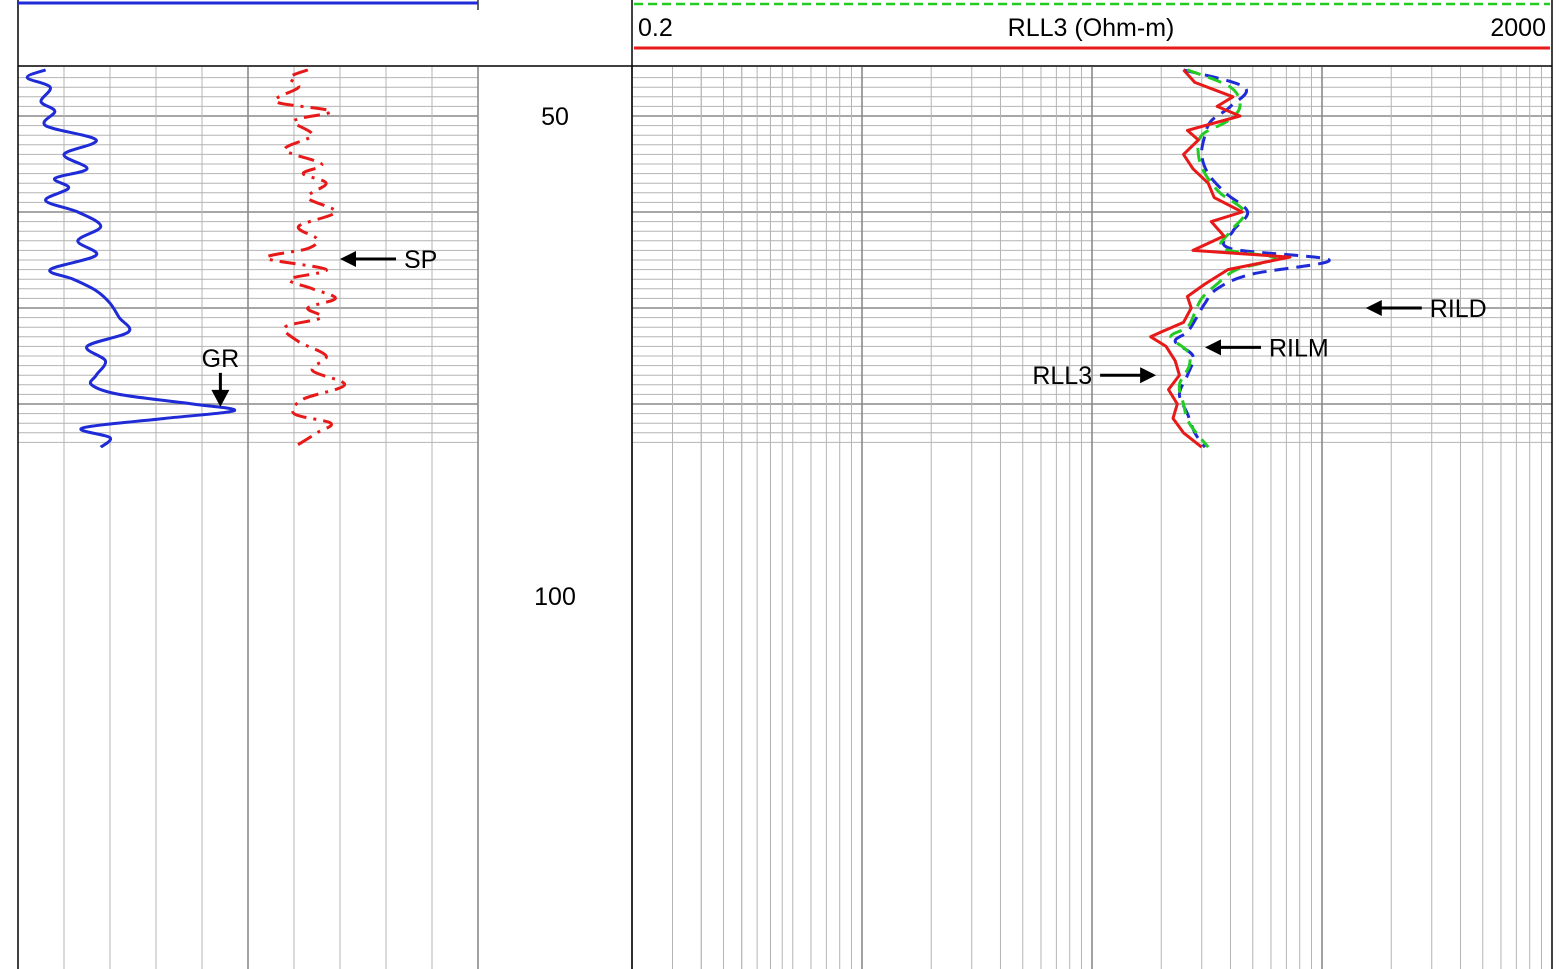 Image resolution: width=1568 pixels, height=969 pixels. I want to click on rll3-annotation-label: RLL3, so click(1062, 376).